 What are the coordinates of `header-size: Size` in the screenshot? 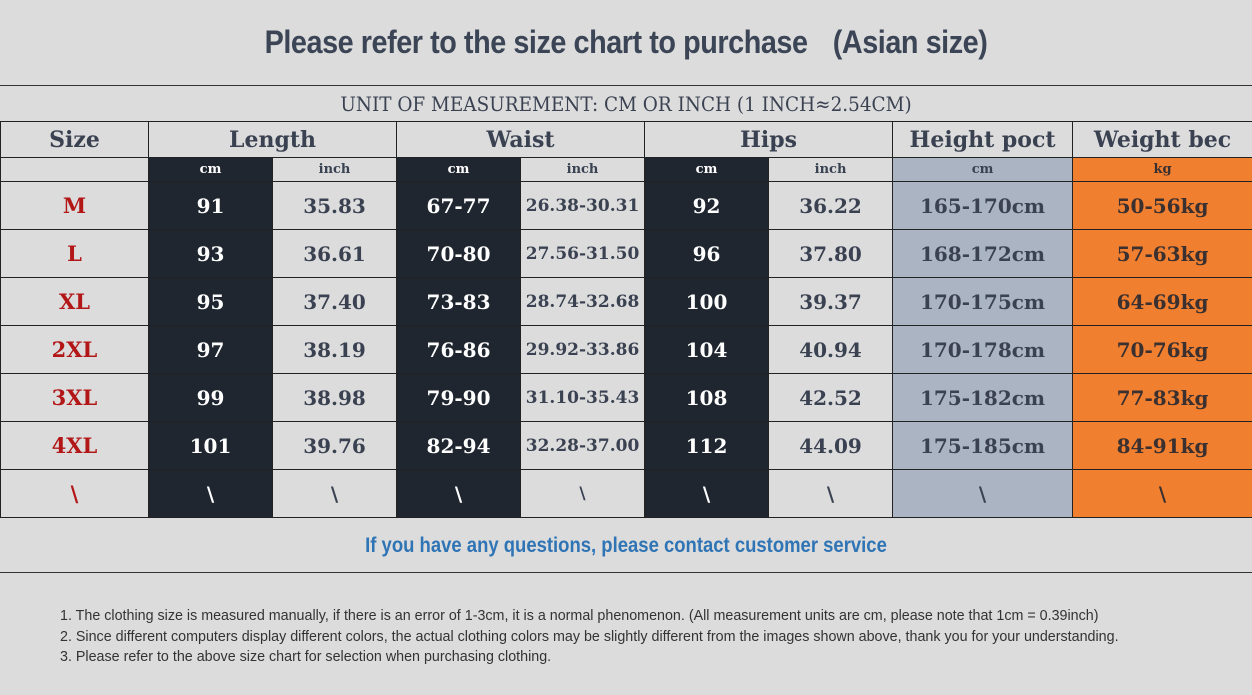 It's located at (74, 139).